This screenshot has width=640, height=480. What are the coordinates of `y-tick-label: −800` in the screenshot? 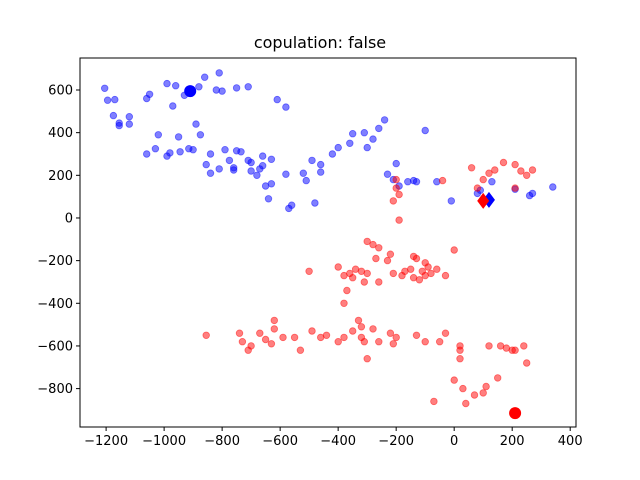 It's located at (55, 389).